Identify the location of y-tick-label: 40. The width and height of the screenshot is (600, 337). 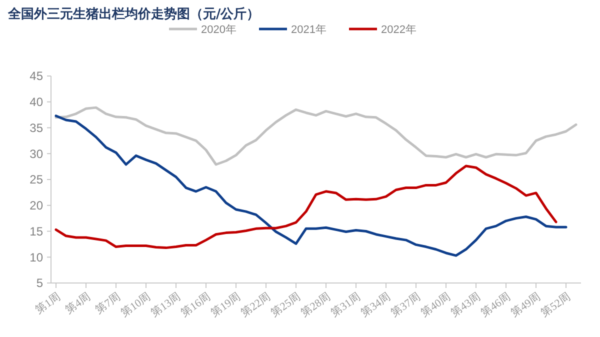
(37, 102).